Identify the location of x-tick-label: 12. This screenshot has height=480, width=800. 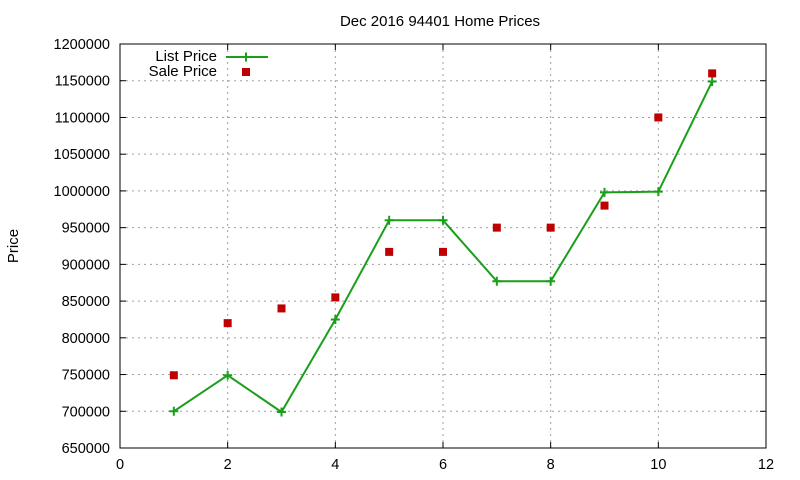
(766, 465).